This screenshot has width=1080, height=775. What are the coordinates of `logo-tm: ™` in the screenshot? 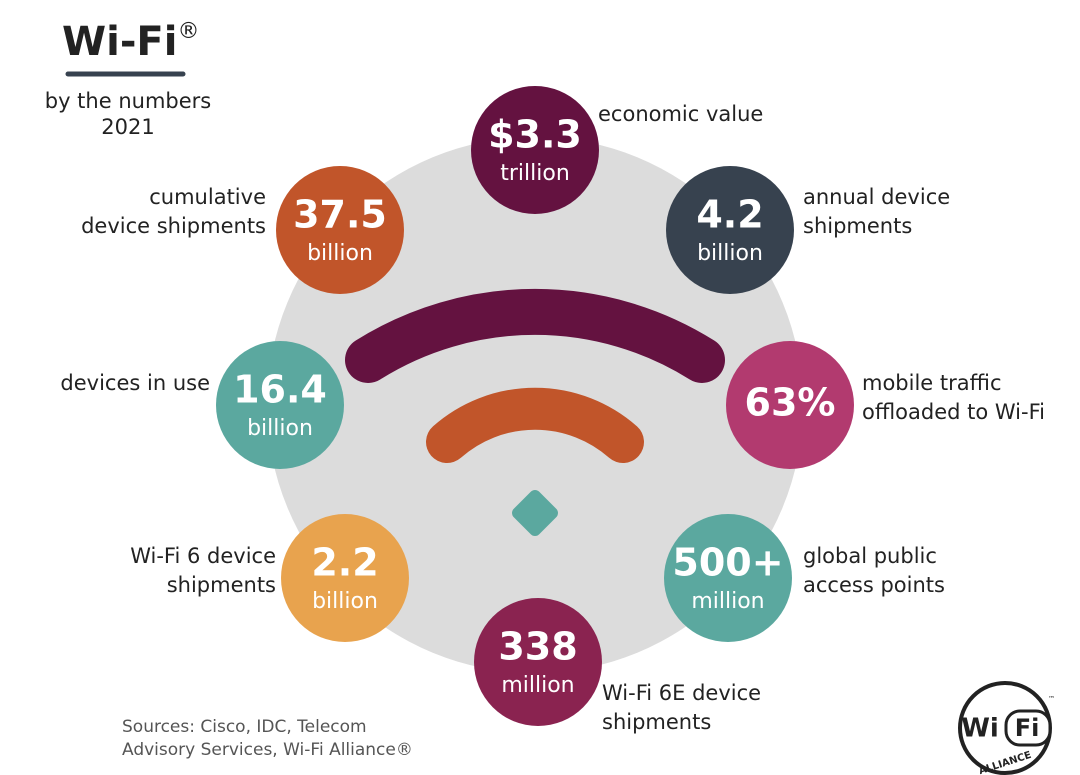 It's located at (1051, 699).